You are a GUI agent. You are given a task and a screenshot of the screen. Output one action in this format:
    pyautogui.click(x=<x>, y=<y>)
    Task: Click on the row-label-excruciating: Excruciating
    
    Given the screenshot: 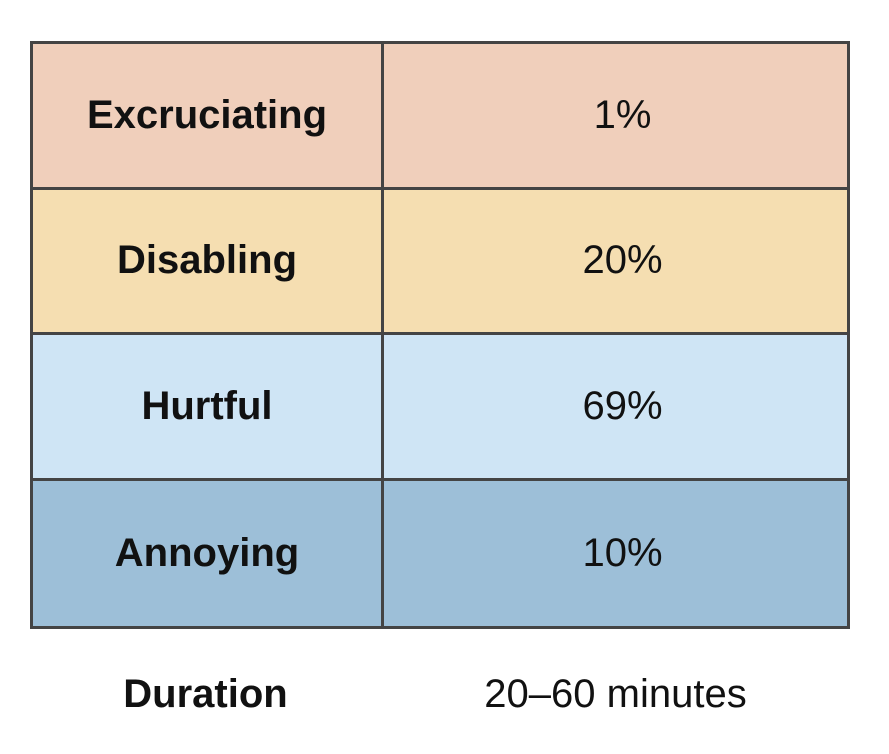 What is the action you would take?
    pyautogui.click(x=208, y=117)
    